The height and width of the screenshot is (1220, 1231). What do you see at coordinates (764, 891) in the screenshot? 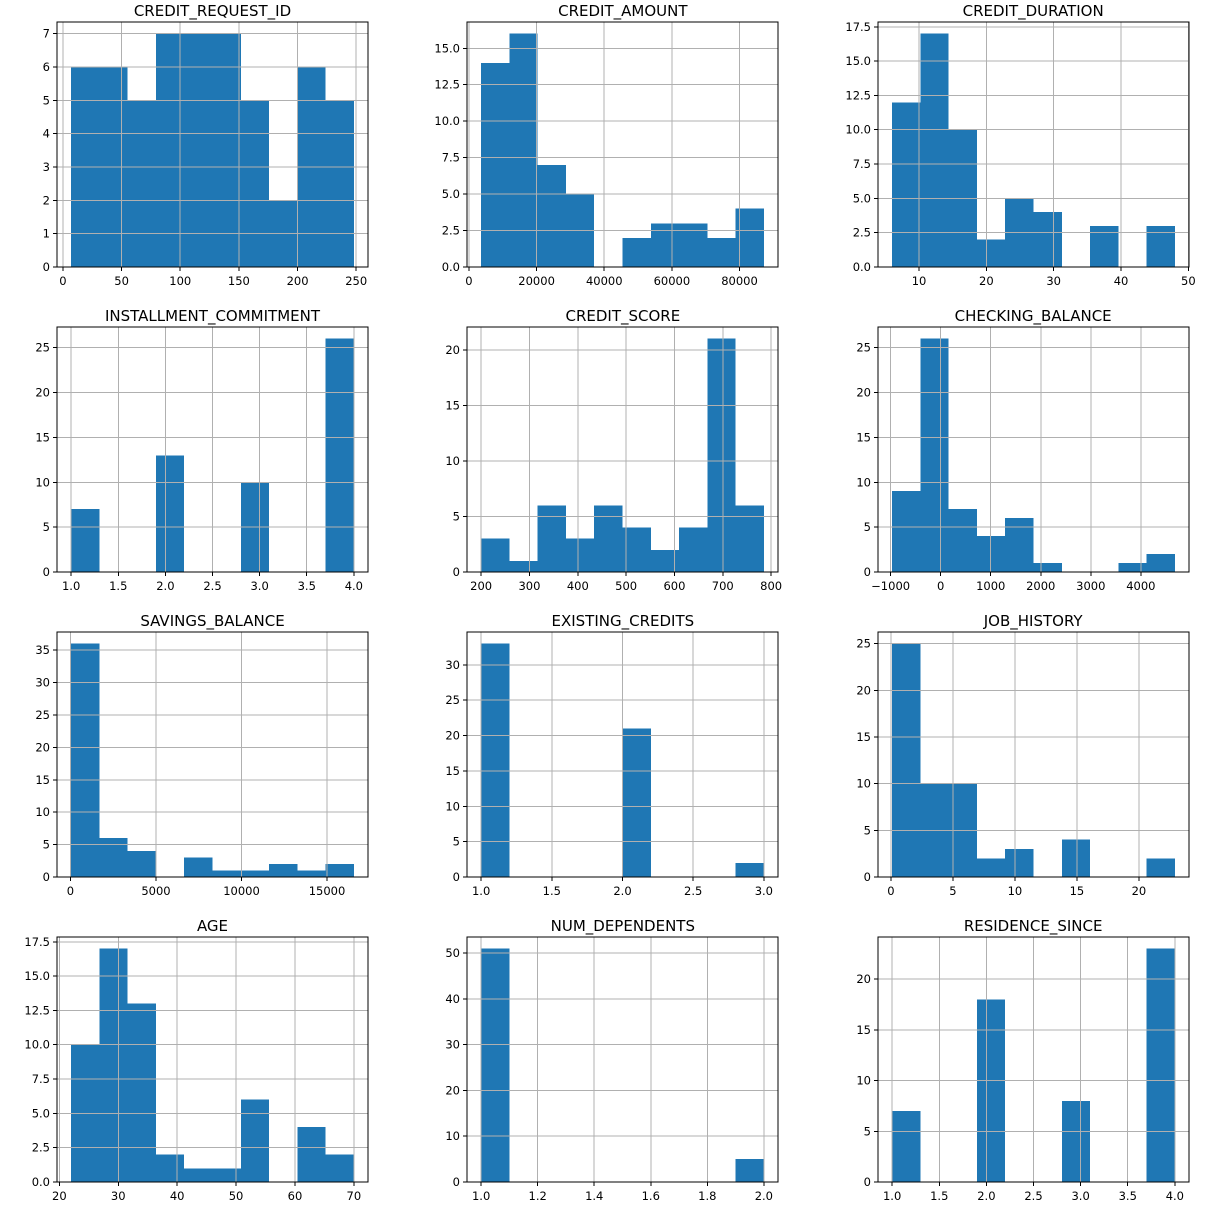
I see `x-tick-label: 3.0` at bounding box center [764, 891].